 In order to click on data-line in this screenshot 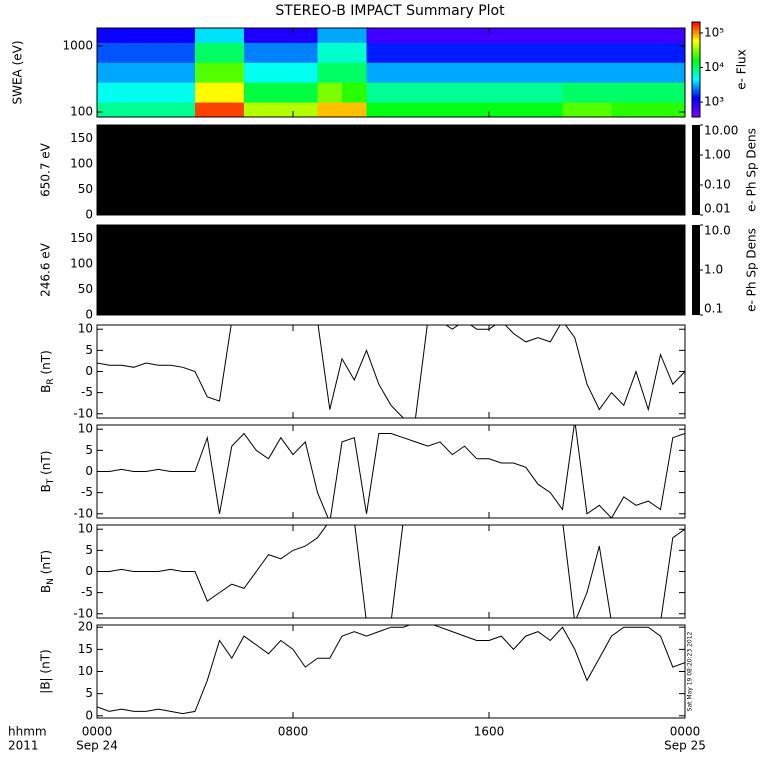, I will do `click(391, 571)`.